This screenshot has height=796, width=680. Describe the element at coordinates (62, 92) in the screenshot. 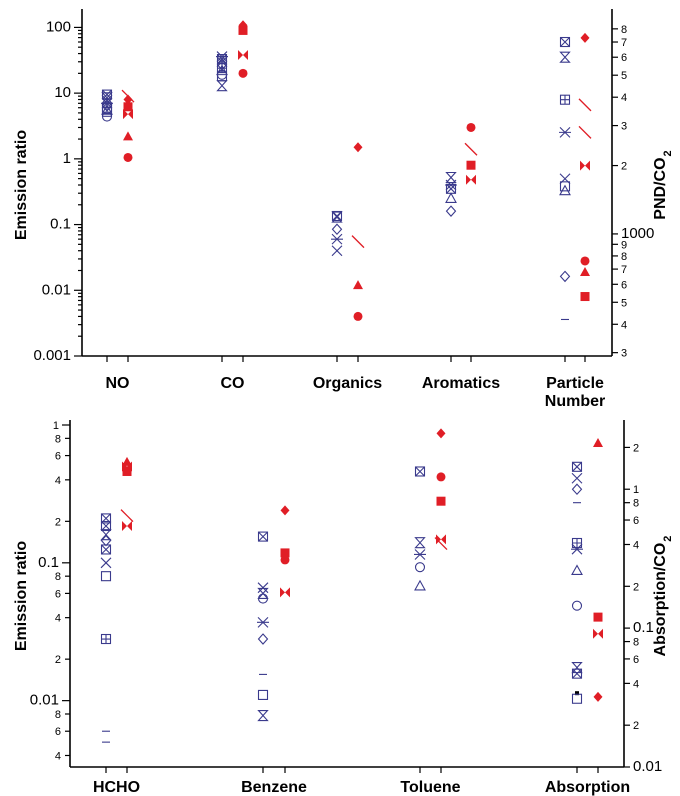

I see `y-tick-label: 10` at that location.